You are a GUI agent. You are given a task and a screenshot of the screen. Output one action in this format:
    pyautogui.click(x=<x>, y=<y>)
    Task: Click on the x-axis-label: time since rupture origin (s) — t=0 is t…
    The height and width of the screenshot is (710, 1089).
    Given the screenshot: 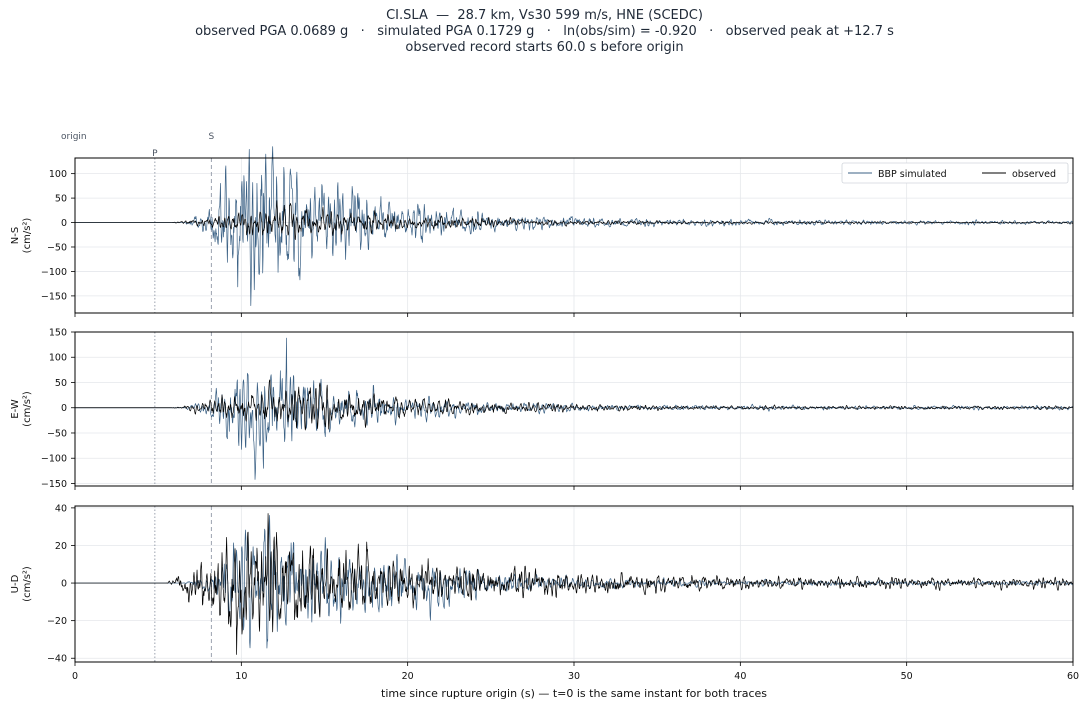 What is the action you would take?
    pyautogui.click(x=574, y=693)
    